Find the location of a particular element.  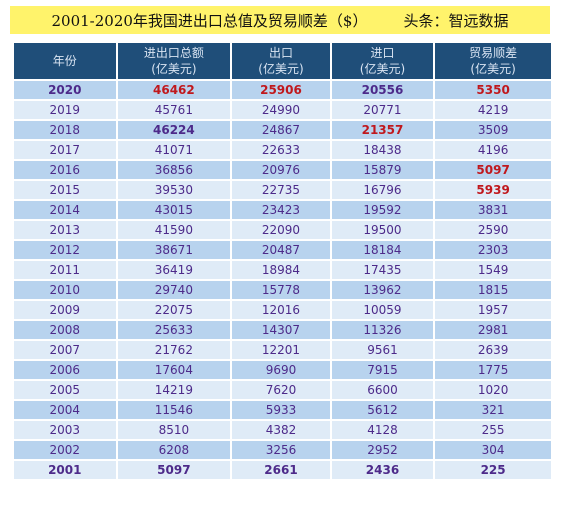

table-title: 2001-2020年我国进出口总值及贸易顺差（$） is located at coordinates (209, 20).